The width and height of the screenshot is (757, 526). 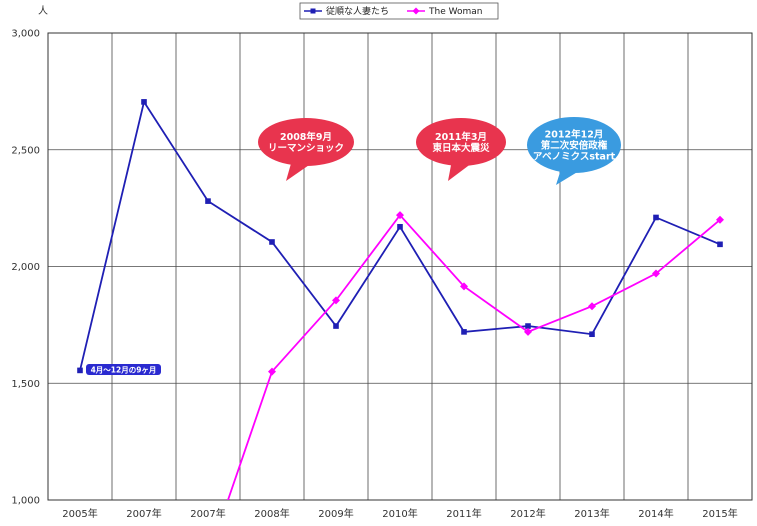 What do you see at coordinates (591, 513) in the screenshot?
I see `x-tick-label: 2013年` at bounding box center [591, 513].